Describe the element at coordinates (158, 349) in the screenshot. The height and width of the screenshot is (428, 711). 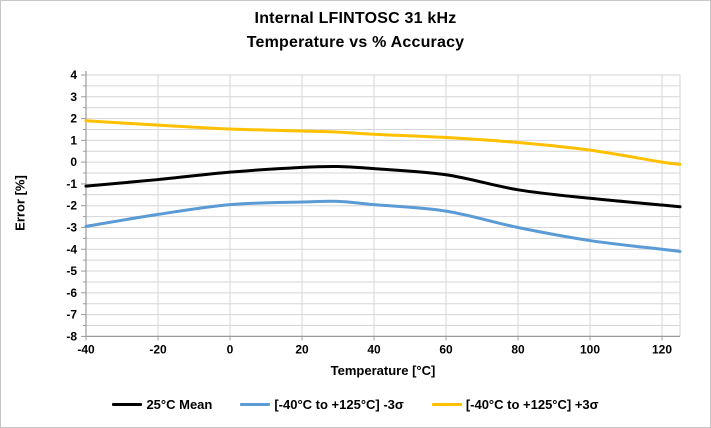
I see `x-tick-label: -20` at that location.